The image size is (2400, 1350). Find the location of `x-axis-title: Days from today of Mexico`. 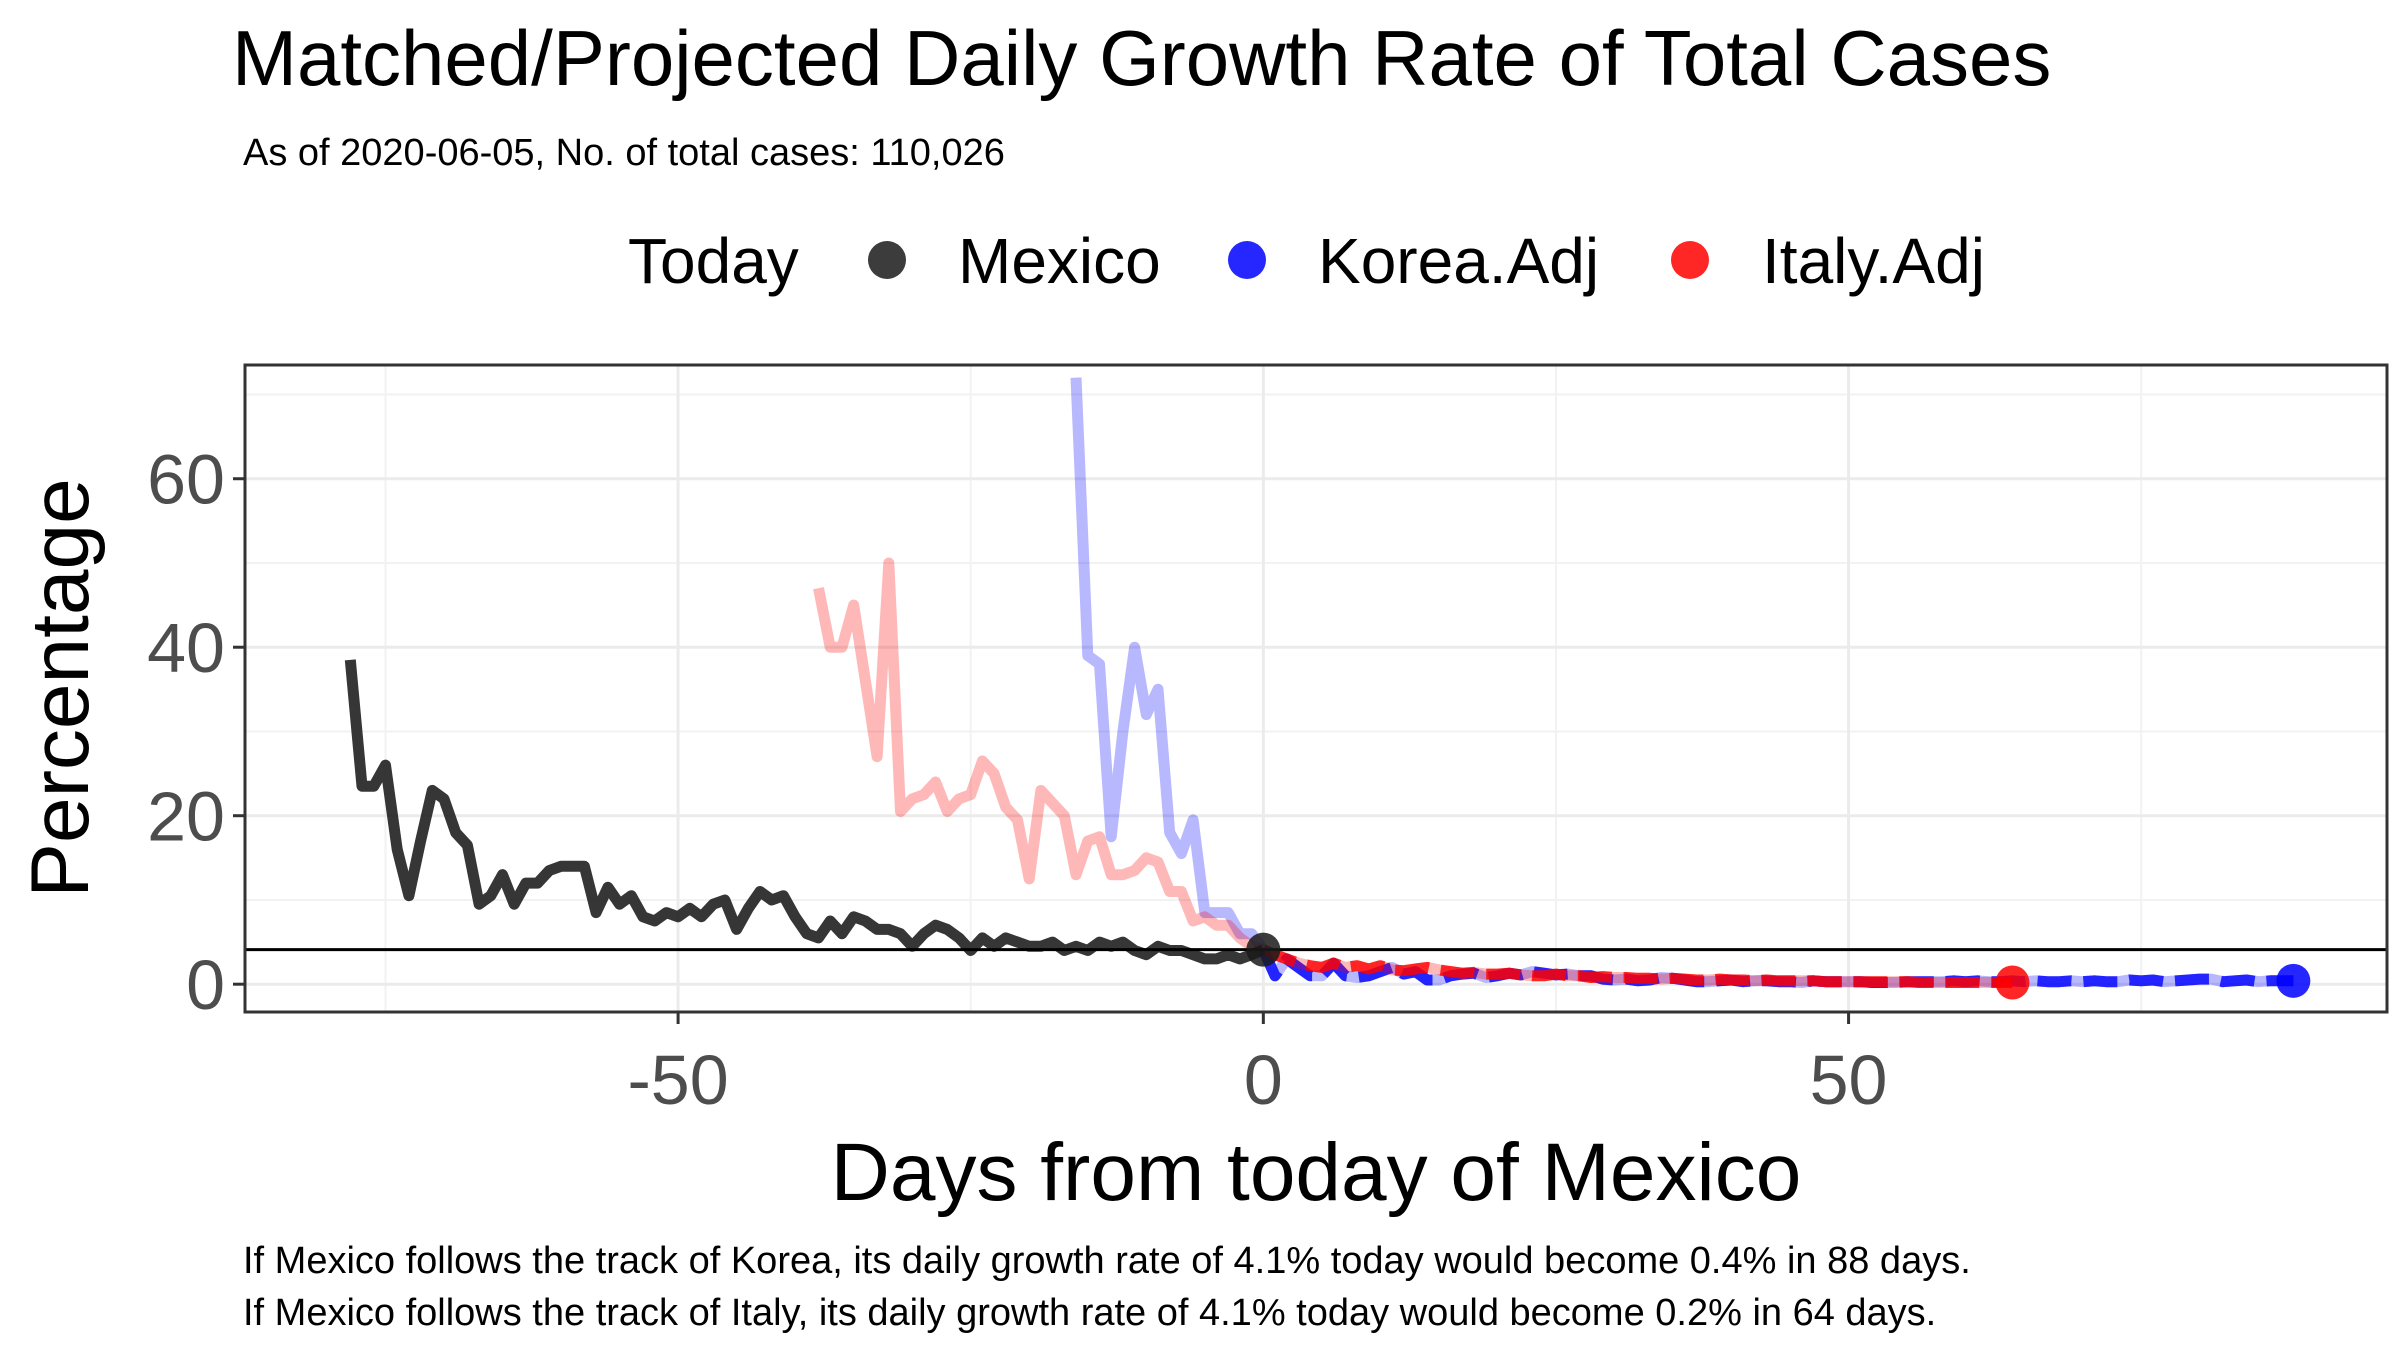

x-axis-title: Days from today of Mexico is located at coordinates (1316, 1172).